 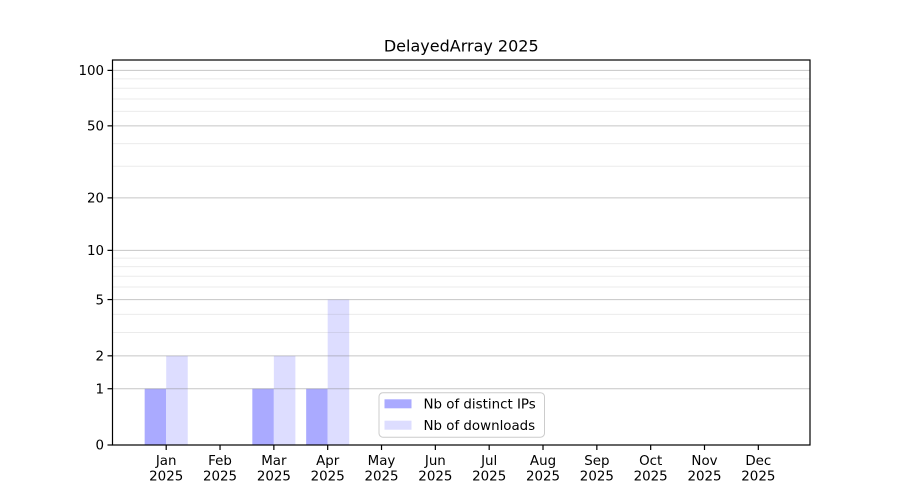 I want to click on x-axis-month-label: Feb, so click(x=220, y=461).